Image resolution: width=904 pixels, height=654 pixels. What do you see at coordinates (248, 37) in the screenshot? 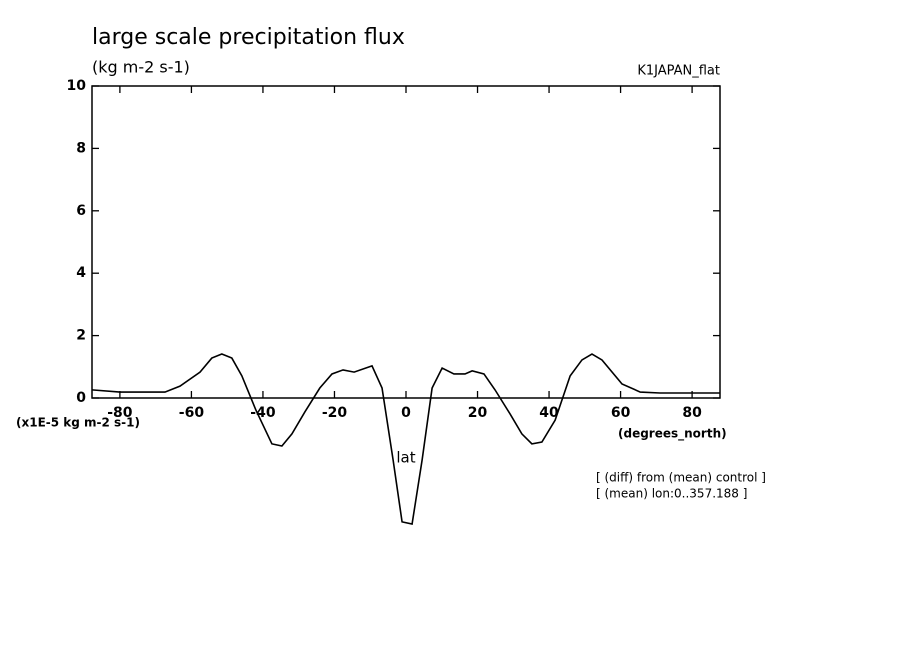
I see `chart-title: large scale precipitation flux` at bounding box center [248, 37].